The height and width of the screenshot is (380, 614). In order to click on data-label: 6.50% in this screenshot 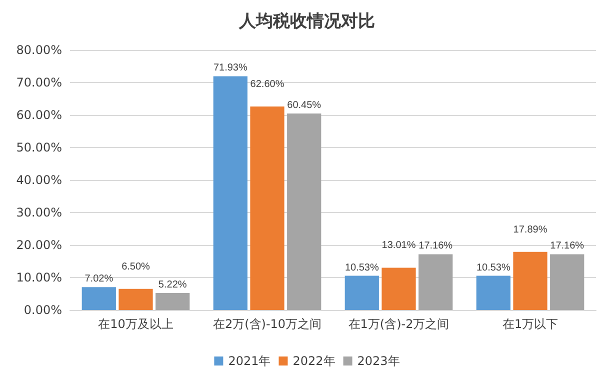, I will do `click(136, 266)`.